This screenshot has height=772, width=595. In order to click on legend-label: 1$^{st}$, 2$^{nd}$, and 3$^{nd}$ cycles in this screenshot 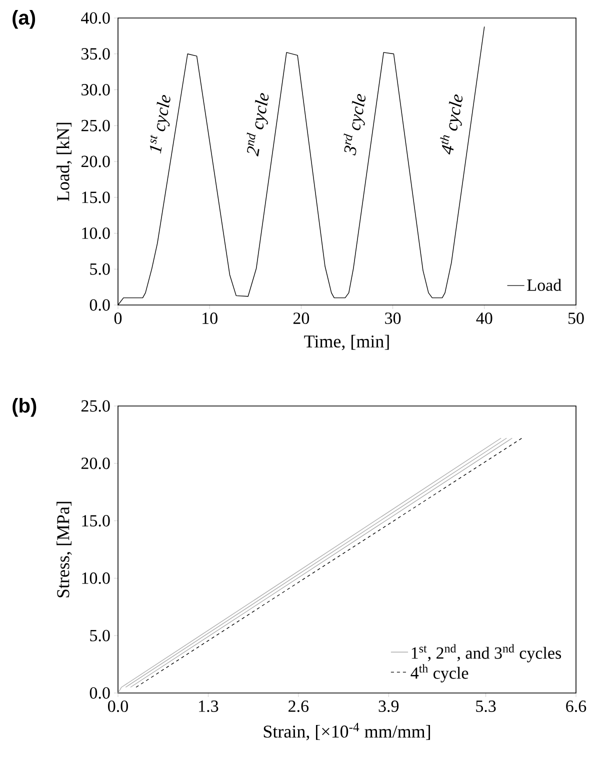, I will do `click(487, 653)`.